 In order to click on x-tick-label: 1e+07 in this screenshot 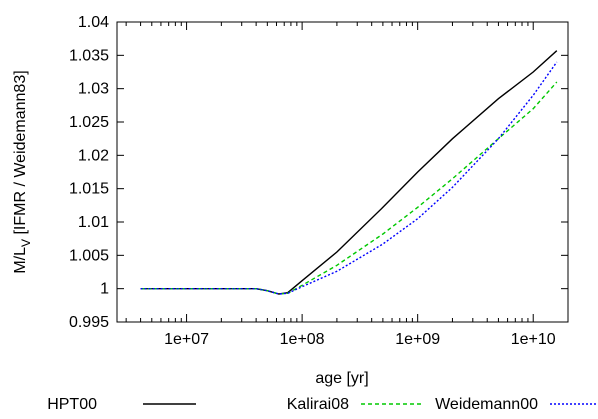, I will do `click(186, 339)`.